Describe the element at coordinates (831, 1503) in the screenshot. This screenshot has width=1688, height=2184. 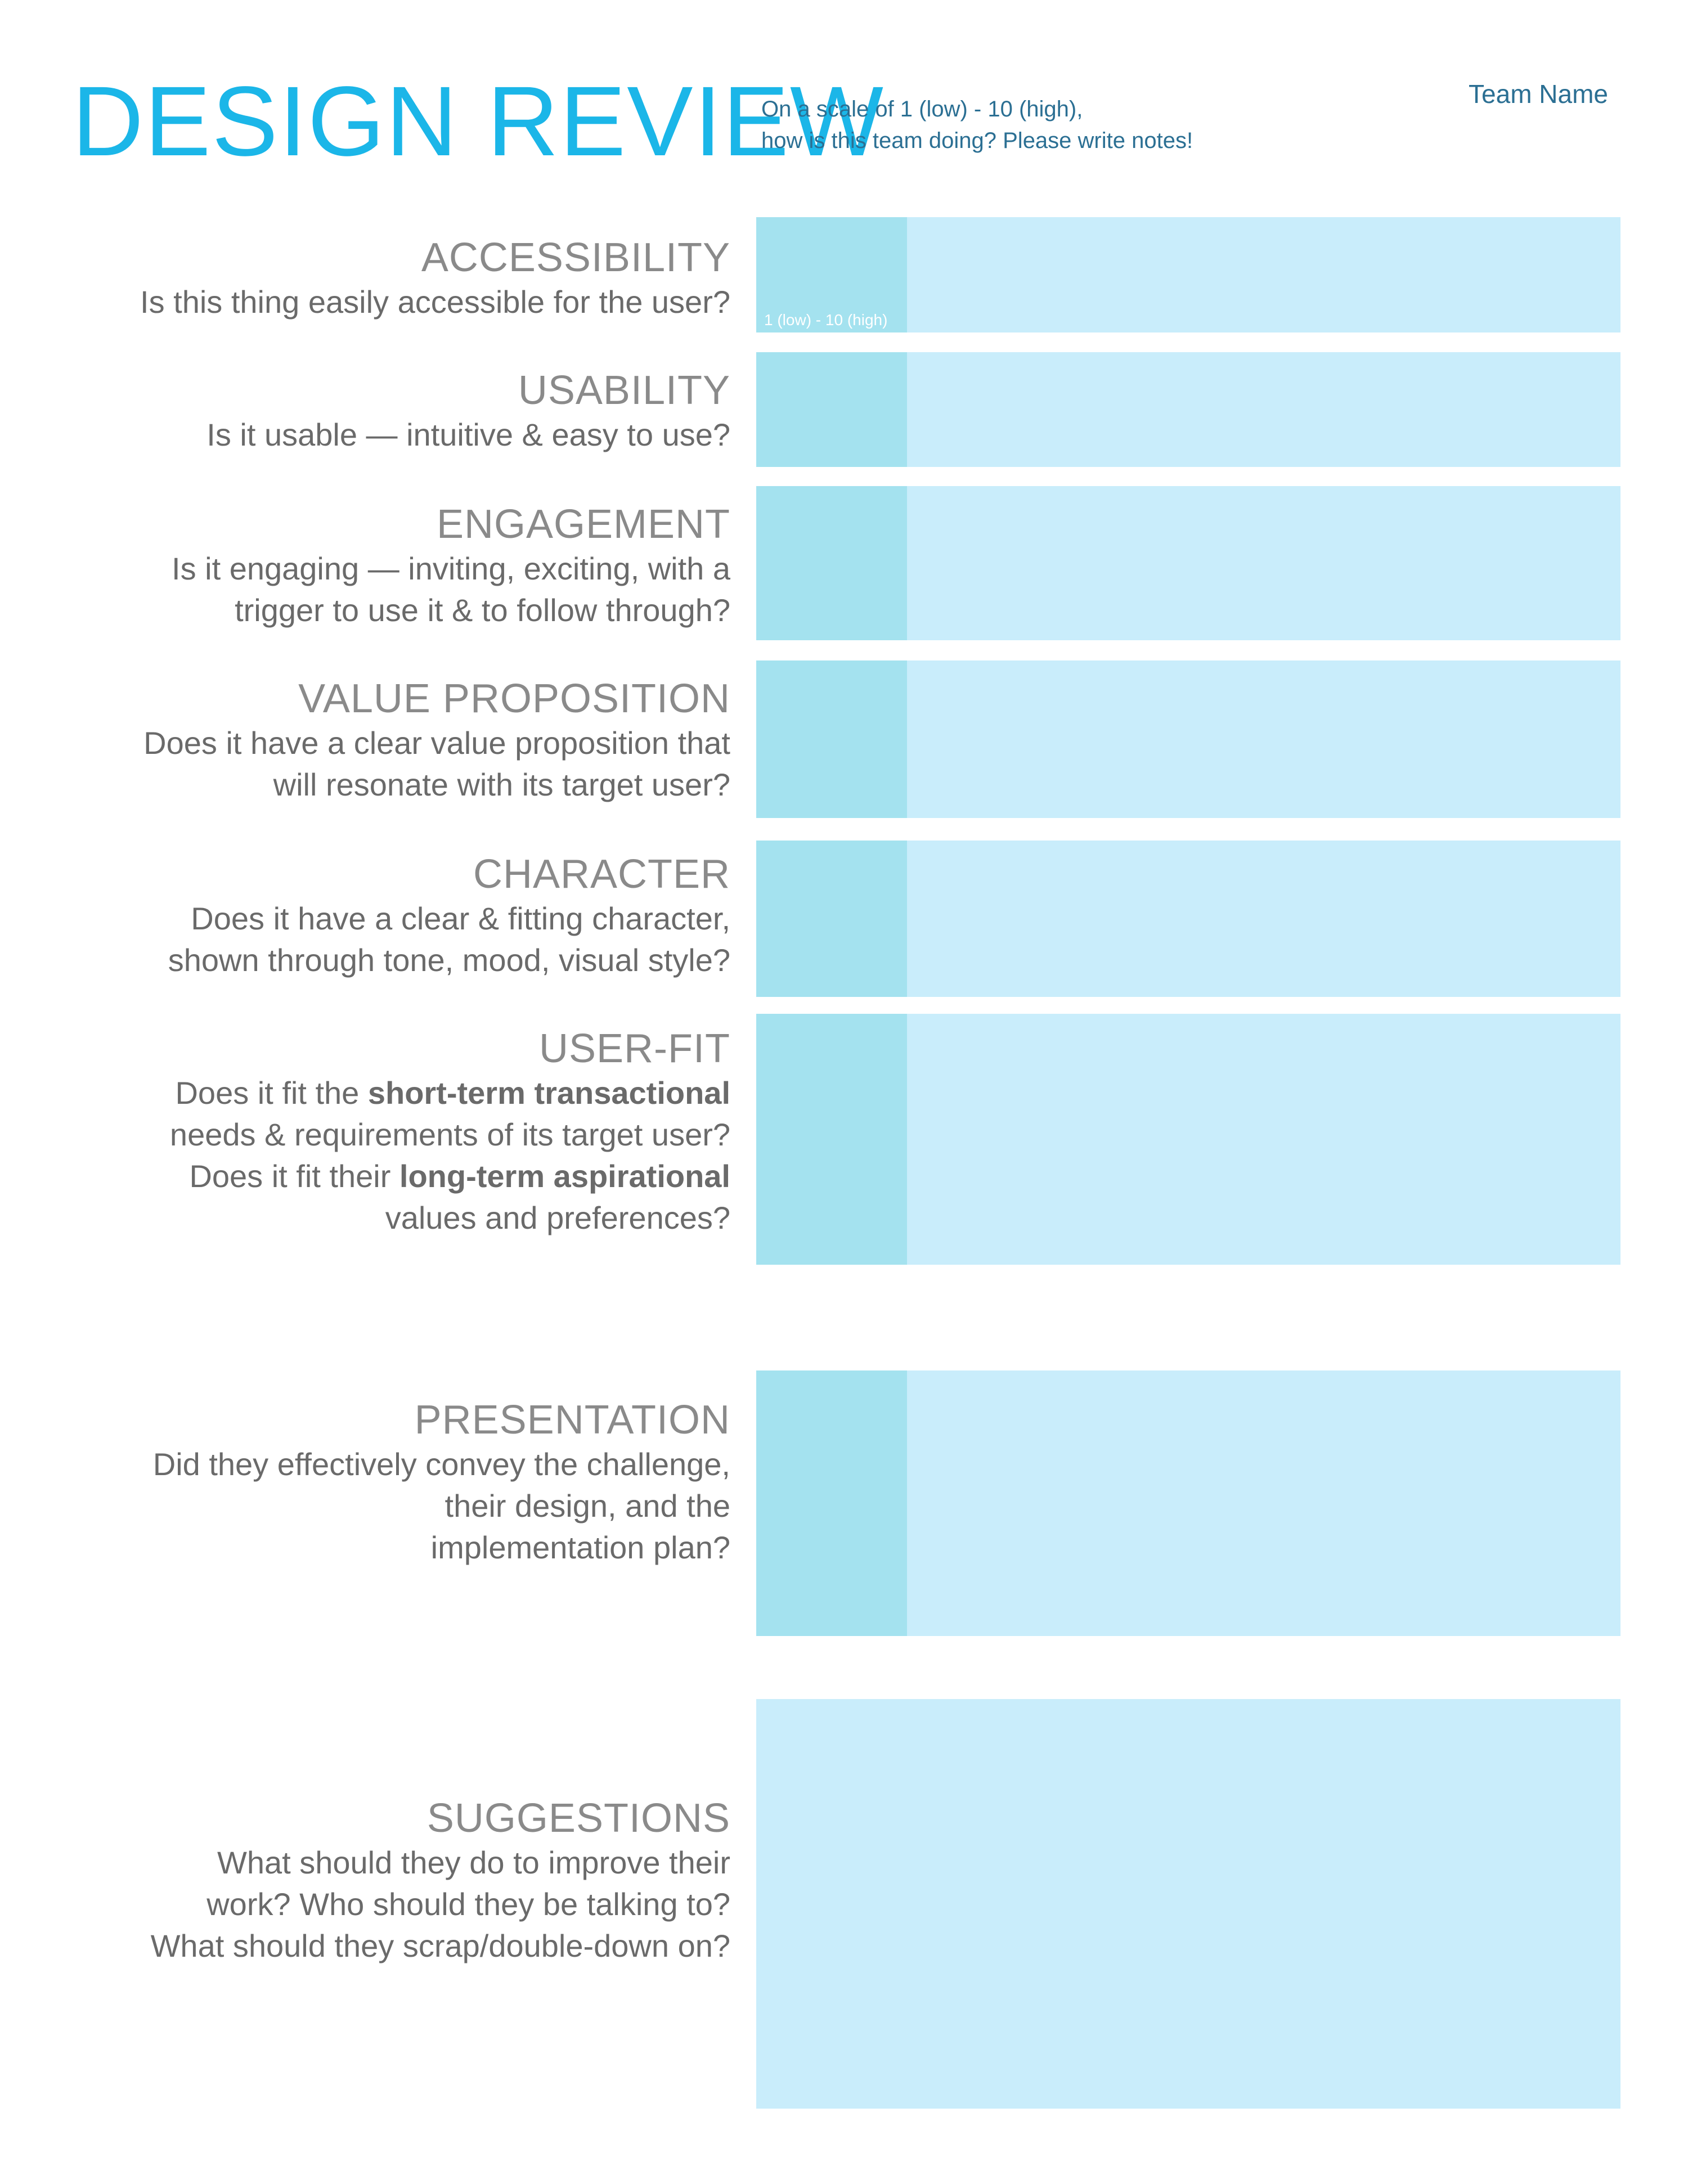
I see `presentation-score-field` at that location.